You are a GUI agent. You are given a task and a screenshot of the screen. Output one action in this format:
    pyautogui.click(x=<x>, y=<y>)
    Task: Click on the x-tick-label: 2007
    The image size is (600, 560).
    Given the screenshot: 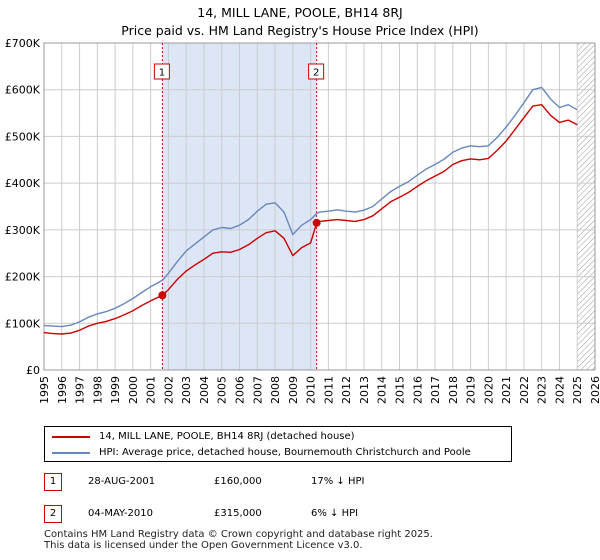 What is the action you would take?
    pyautogui.click(x=257, y=390)
    